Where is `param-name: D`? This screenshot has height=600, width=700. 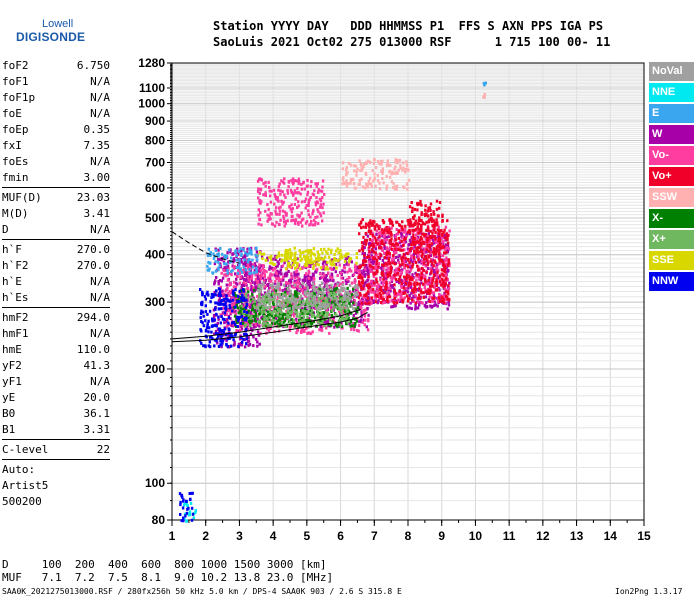
param-name: D is located at coordinates (5, 229).